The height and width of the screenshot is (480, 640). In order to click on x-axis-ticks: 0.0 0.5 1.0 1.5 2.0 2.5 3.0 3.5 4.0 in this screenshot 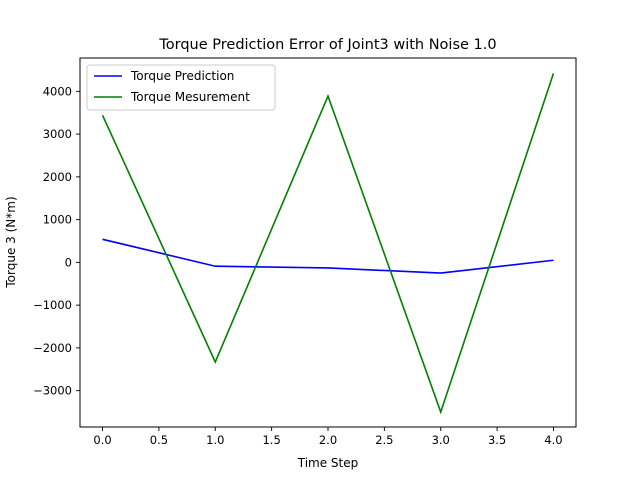, I will do `click(328, 437)`.